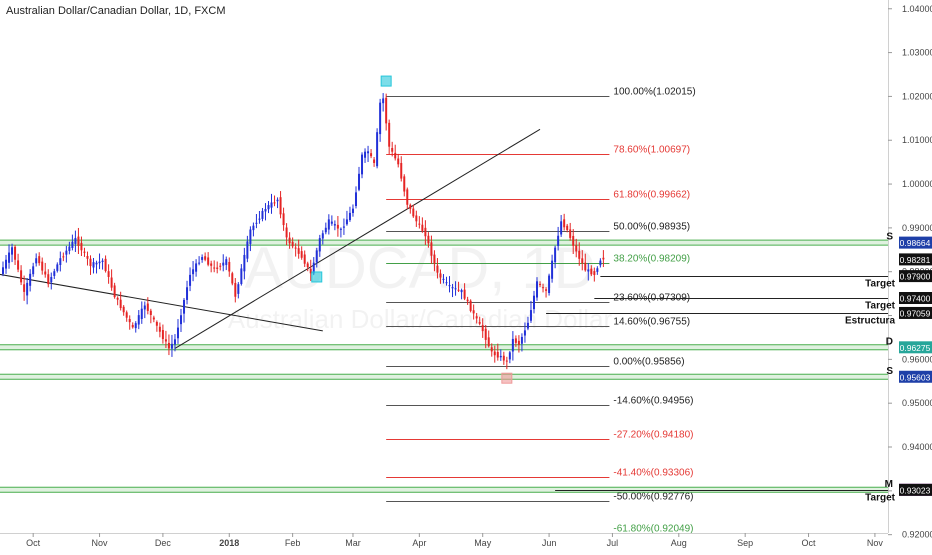  What do you see at coordinates (917, 359) in the screenshot?
I see `price-tick-label: 0.96000` at bounding box center [917, 359].